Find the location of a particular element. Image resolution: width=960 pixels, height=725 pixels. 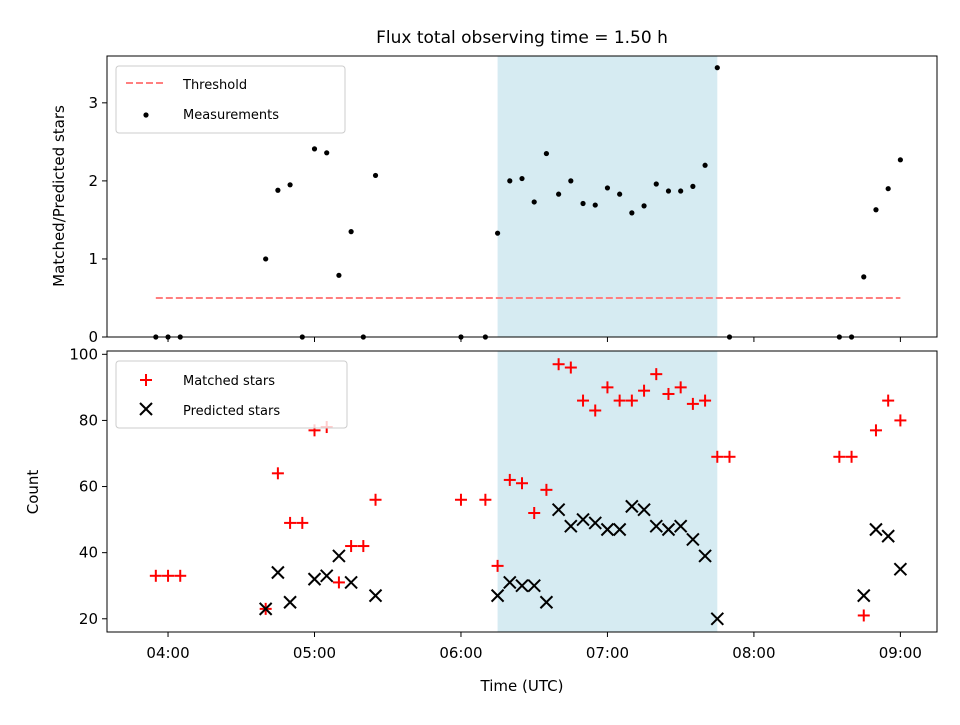

top-chart-title: Flux total observing time = 1.50 h is located at coordinates (522, 38).